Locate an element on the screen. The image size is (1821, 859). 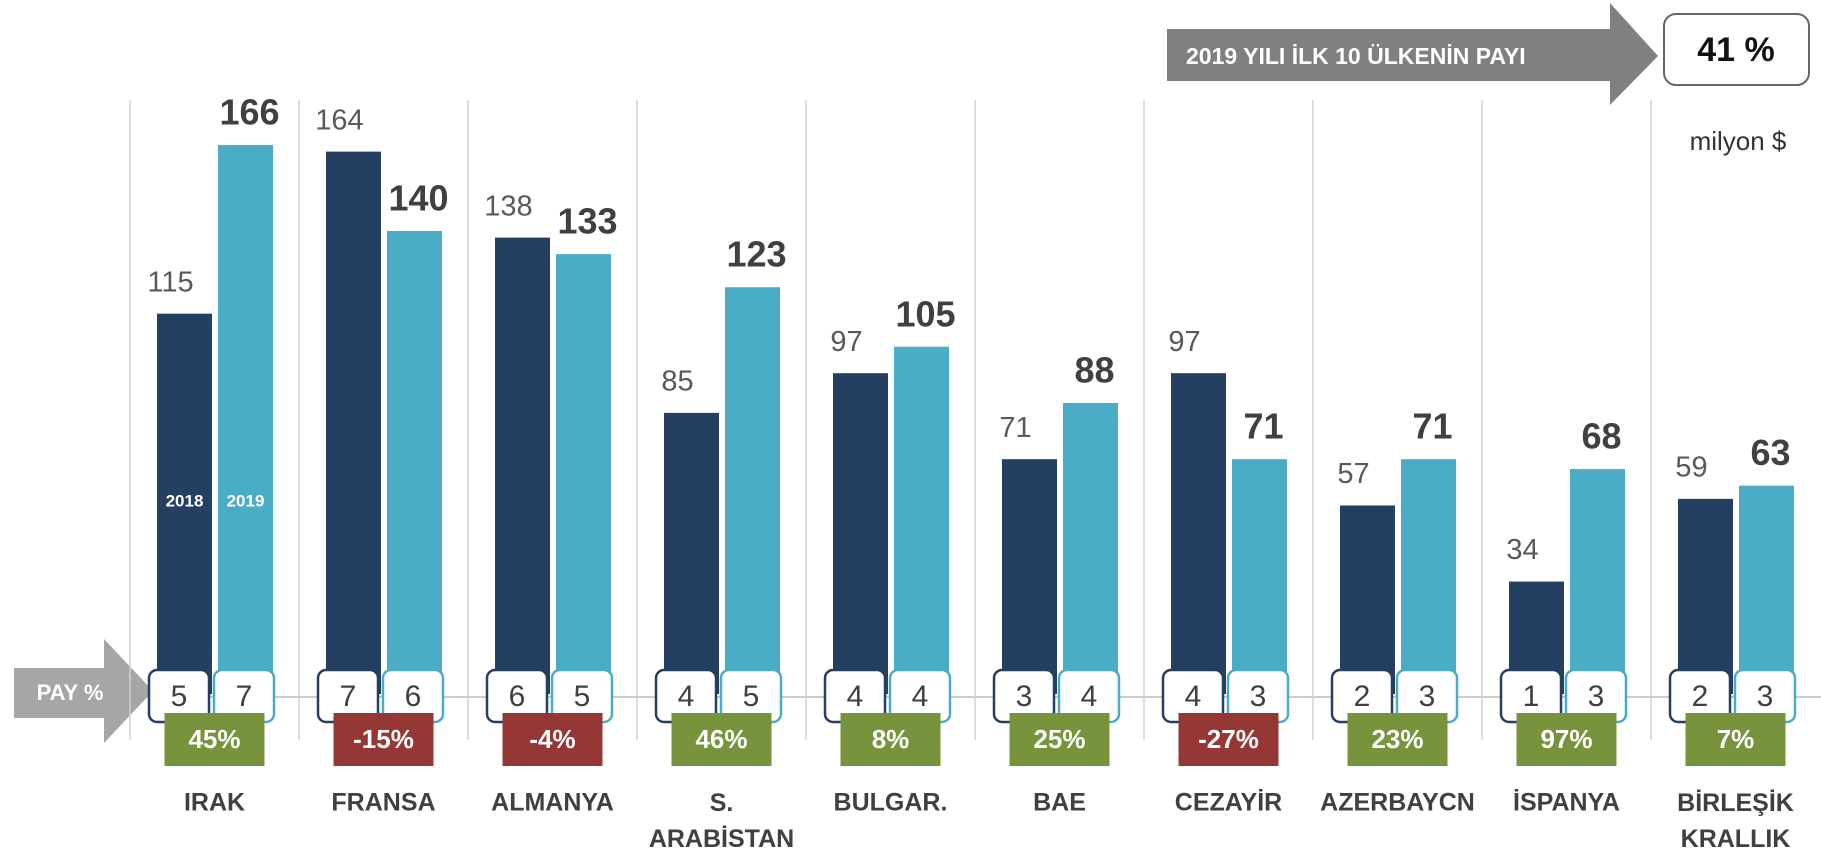
value-label: 57 is located at coordinates (1353, 474).